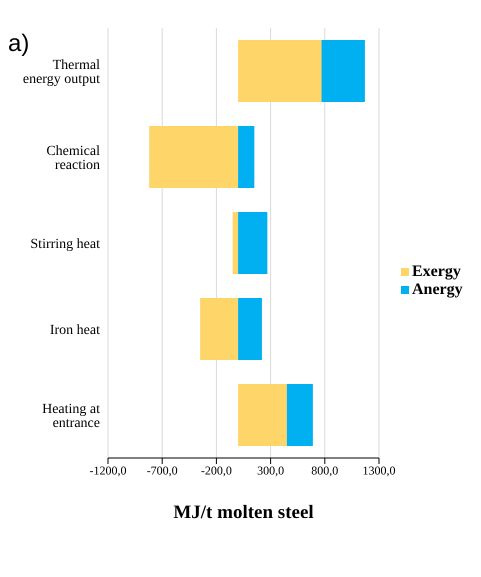 The width and height of the screenshot is (481, 577). What do you see at coordinates (71, 416) in the screenshot?
I see `y-tick-label: Heating at entrance` at bounding box center [71, 416].